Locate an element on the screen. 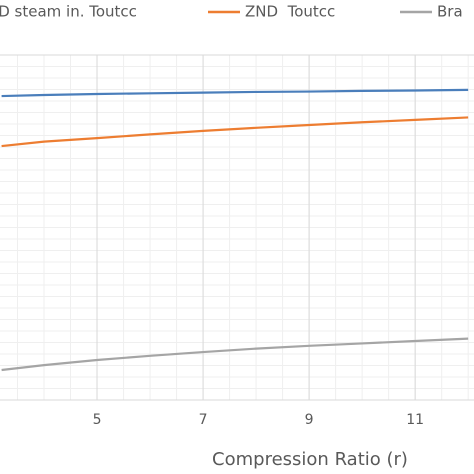  x-axis-label: Compression Ratio (r) is located at coordinates (310, 459).